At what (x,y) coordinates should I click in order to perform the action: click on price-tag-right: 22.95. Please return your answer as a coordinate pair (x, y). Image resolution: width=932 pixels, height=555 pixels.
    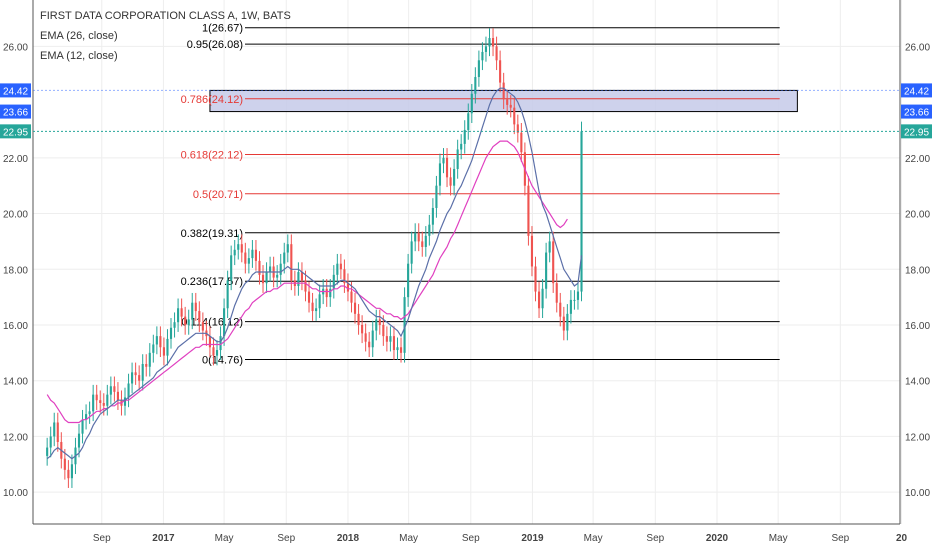
    Looking at the image, I should click on (916, 132).